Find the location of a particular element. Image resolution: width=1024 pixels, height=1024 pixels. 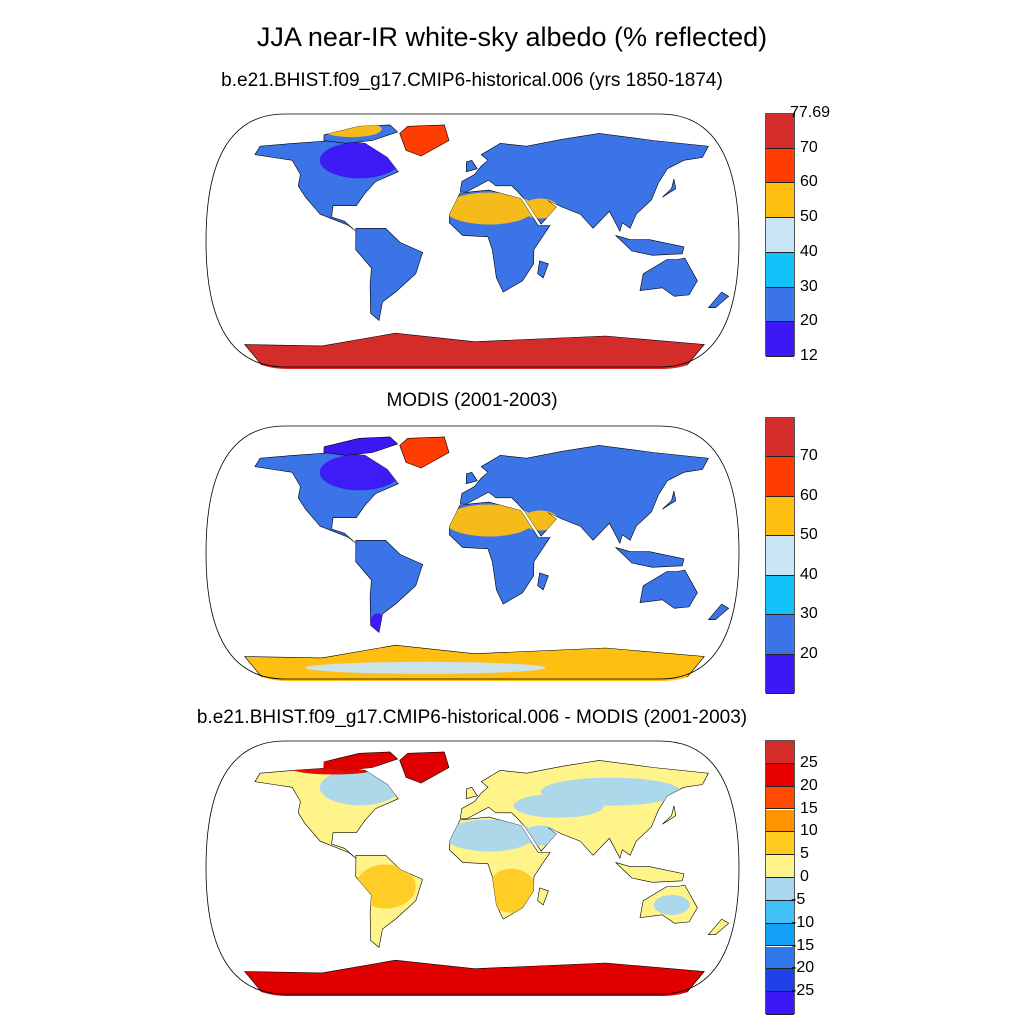

colorbar-label: 0 is located at coordinates (804, 876).